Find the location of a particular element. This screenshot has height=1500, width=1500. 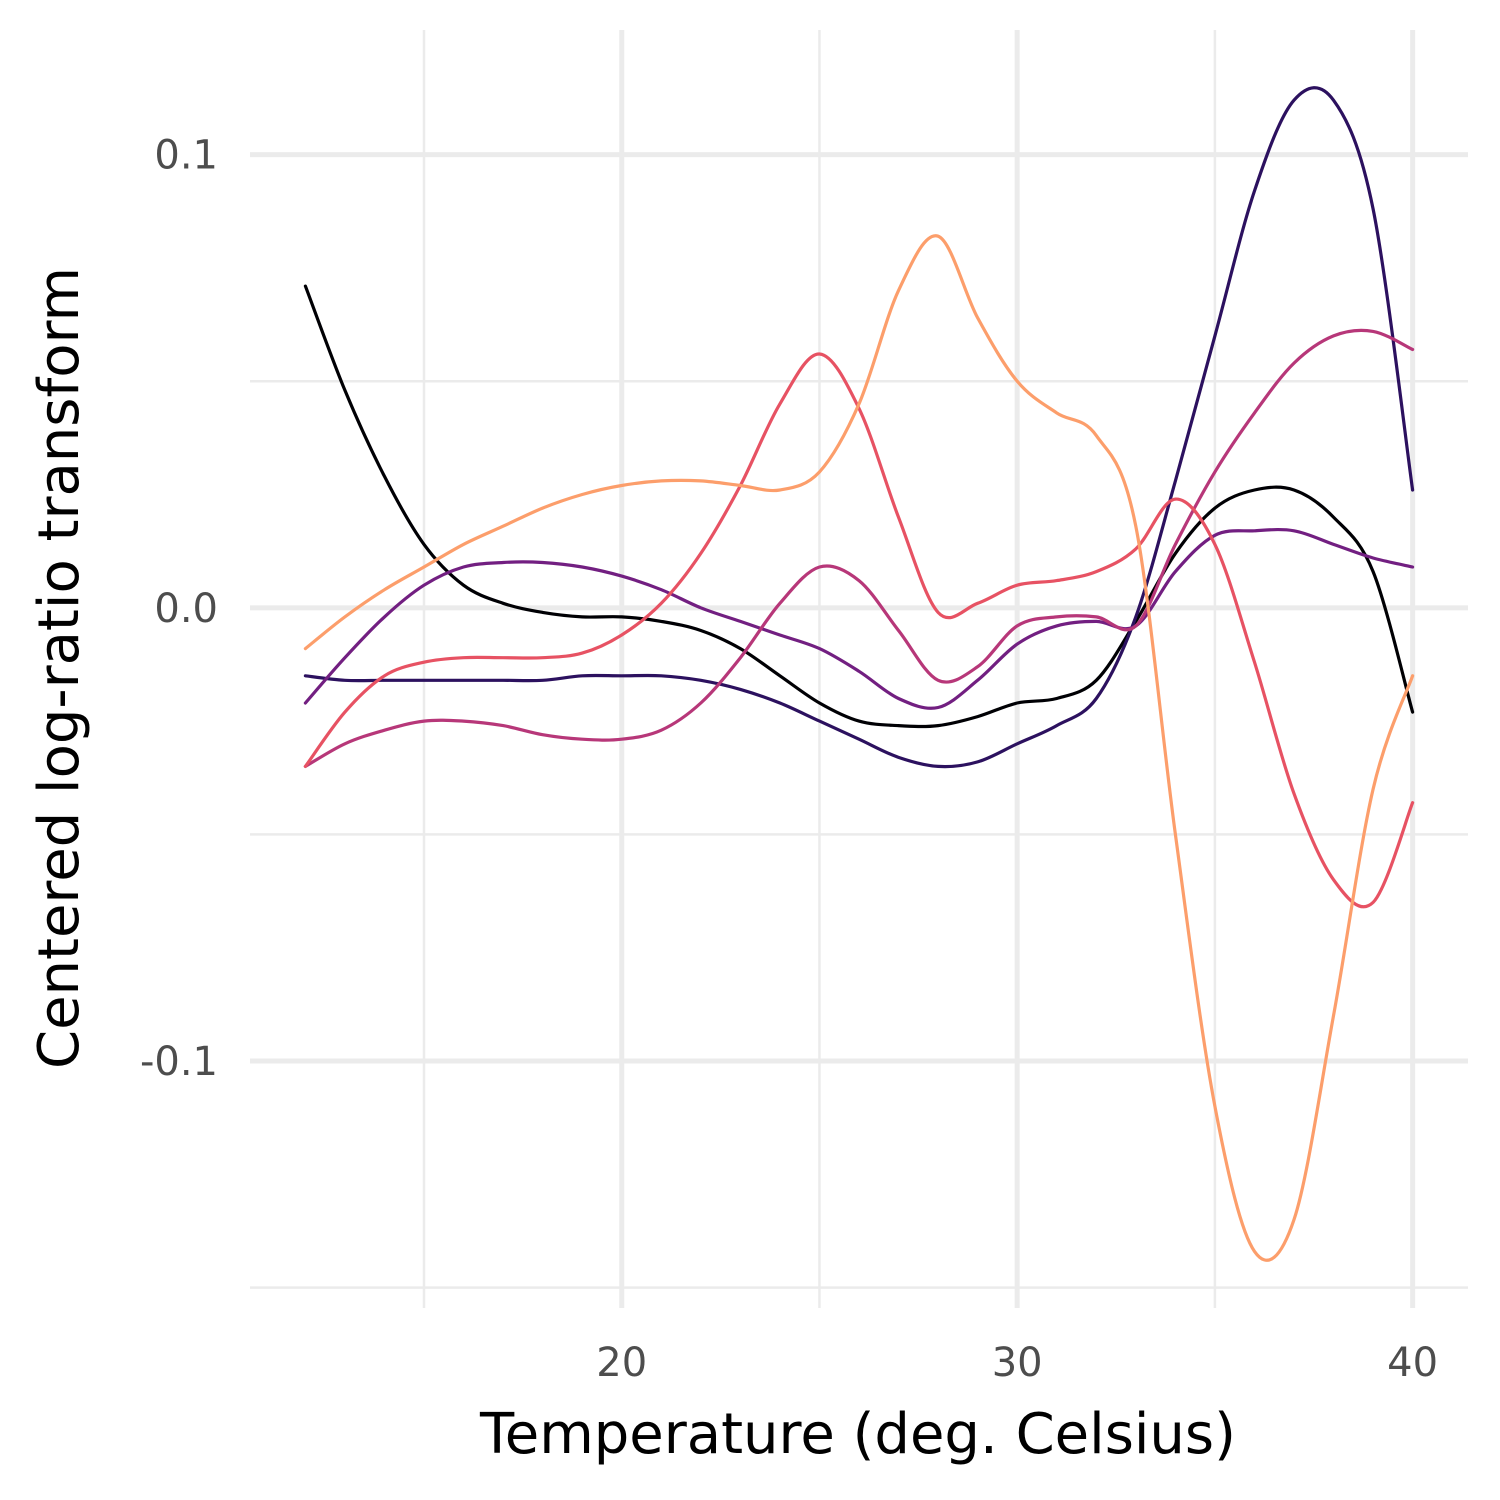

x-tick-label: 20 is located at coordinates (621, 1363).